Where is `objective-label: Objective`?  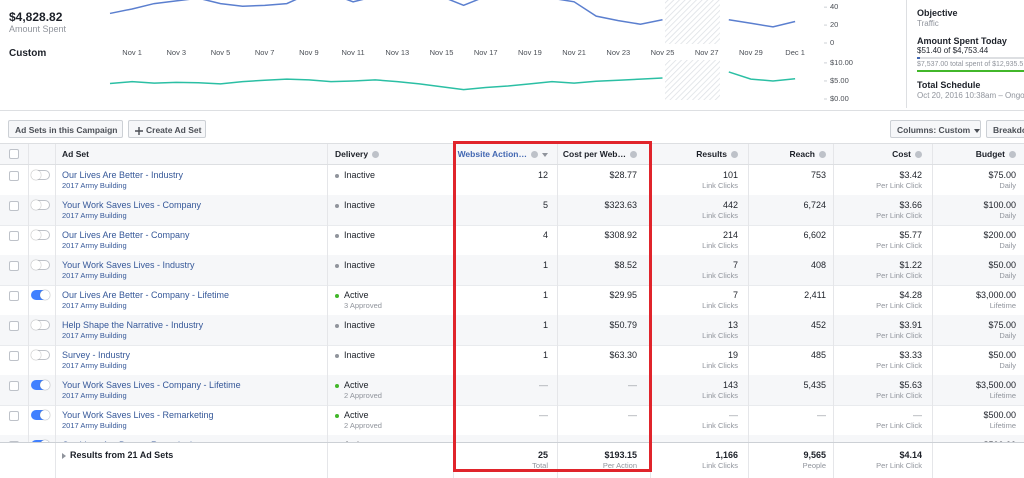
objective-label: Objective is located at coordinates (937, 13).